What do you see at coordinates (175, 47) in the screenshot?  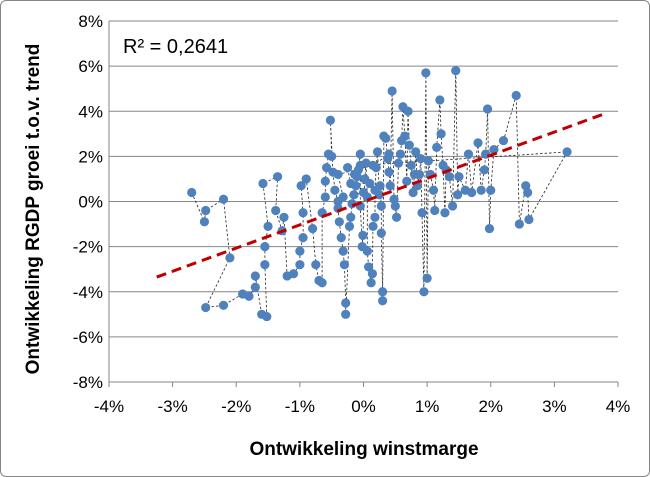 I see `r-squared-annotation: R² = 0,2641` at bounding box center [175, 47].